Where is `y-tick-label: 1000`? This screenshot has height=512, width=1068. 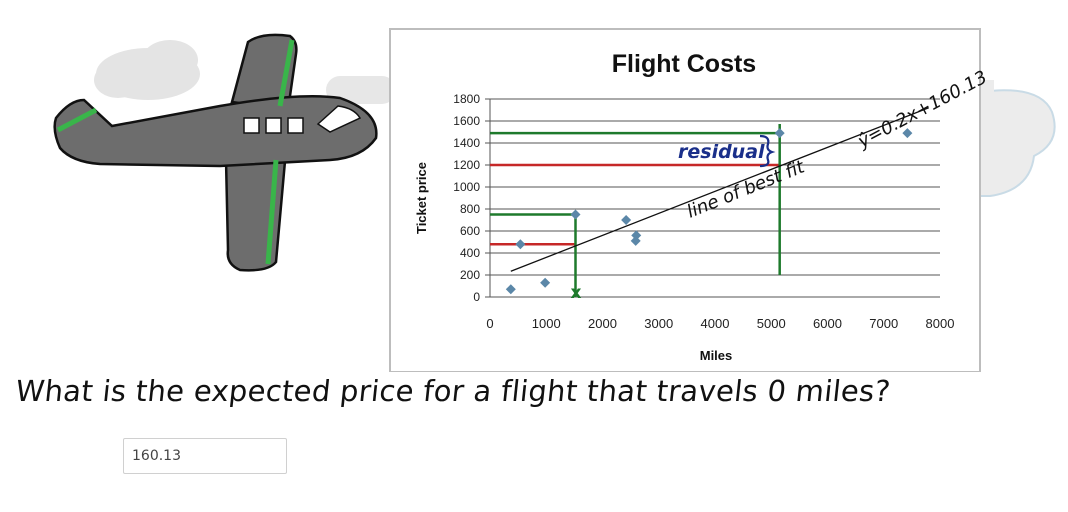 y-tick-label: 1000 is located at coordinates (466, 187).